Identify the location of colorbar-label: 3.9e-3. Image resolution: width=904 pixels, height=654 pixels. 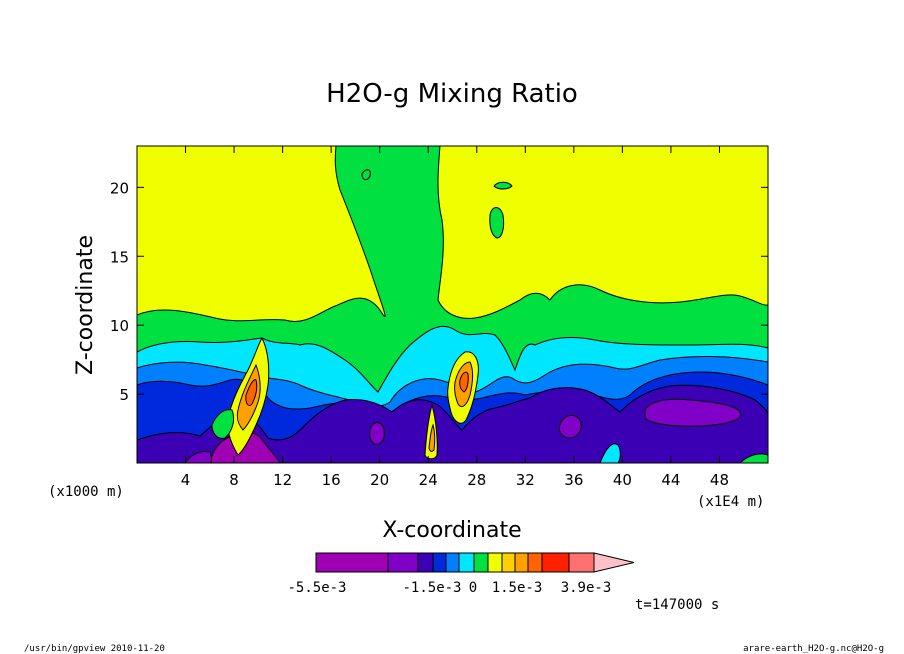
(586, 588).